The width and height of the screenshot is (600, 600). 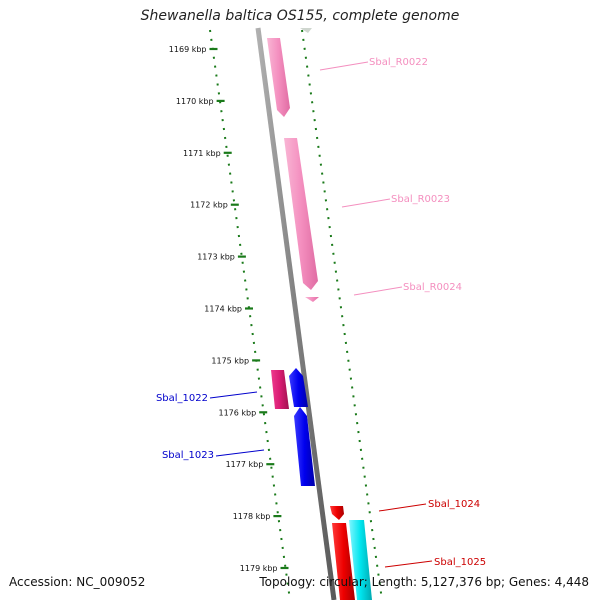 What do you see at coordinates (312, 299) in the screenshot?
I see `feature-sbal-r0024` at bounding box center [312, 299].